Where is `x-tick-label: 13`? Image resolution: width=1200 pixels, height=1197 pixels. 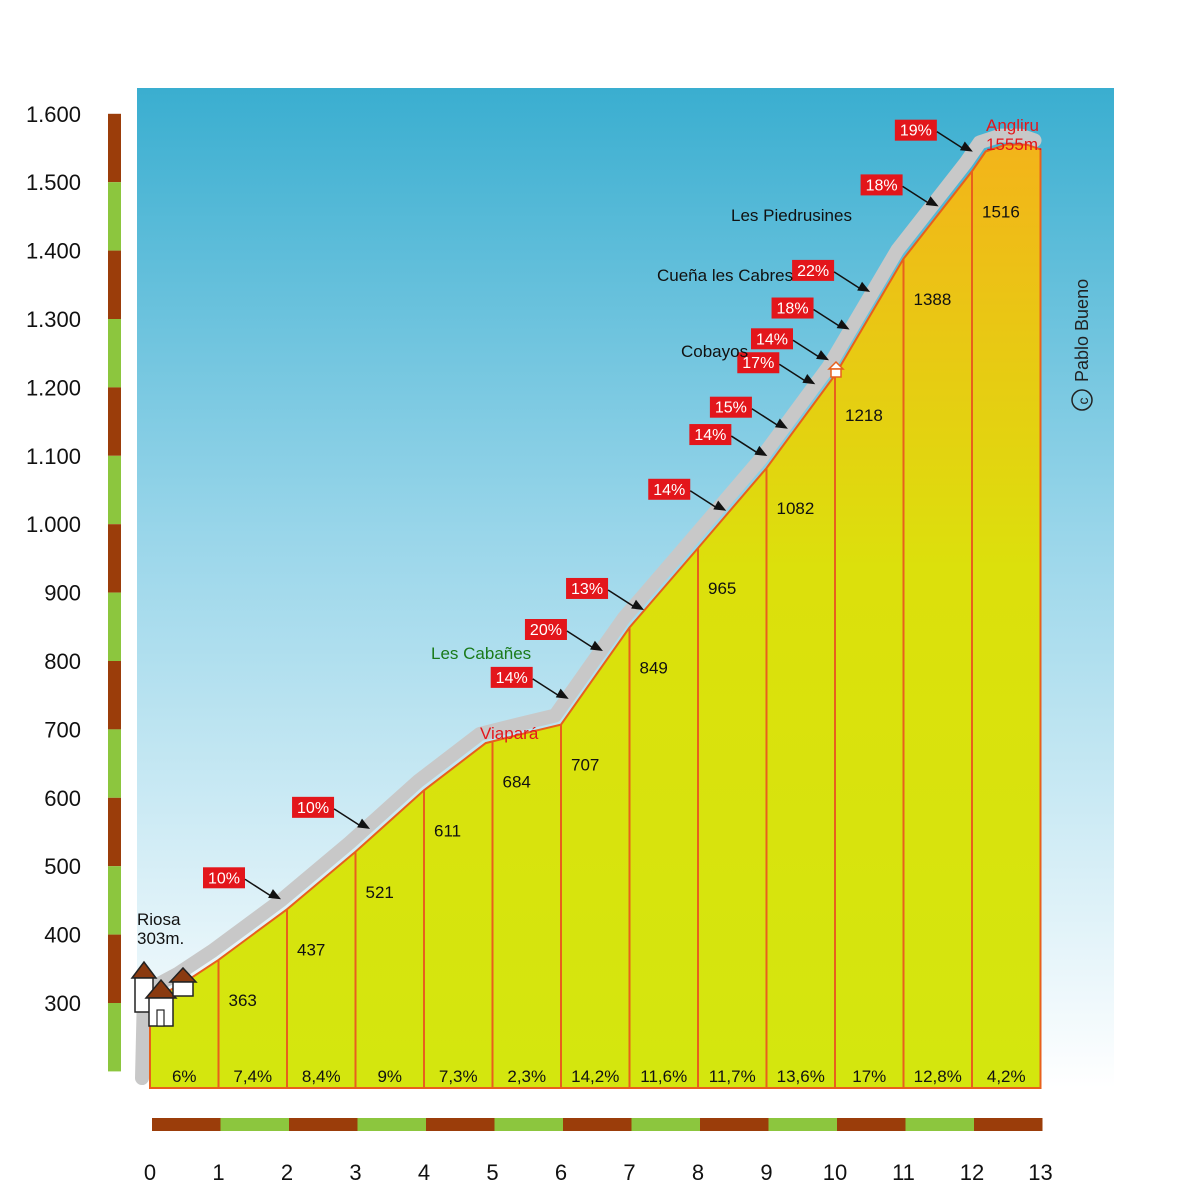
x-tick-label: 13 is located at coordinates (1040, 1172).